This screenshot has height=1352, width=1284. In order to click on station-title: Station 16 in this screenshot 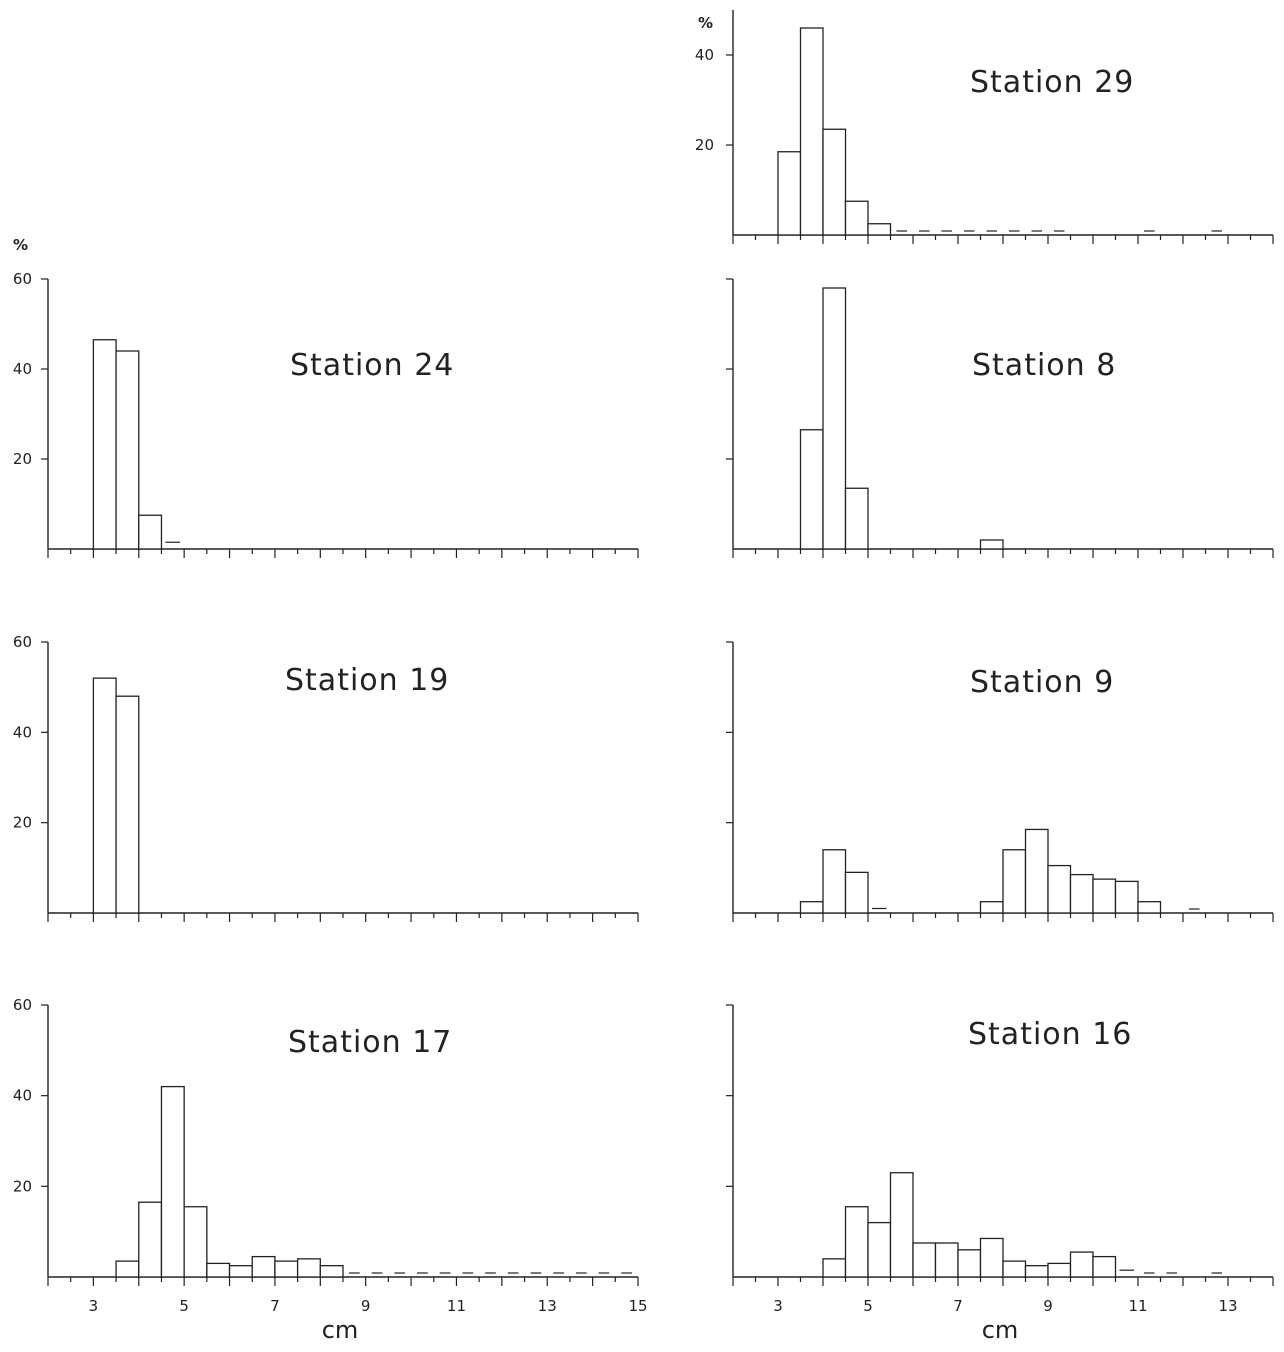, I will do `click(1050, 1034)`.